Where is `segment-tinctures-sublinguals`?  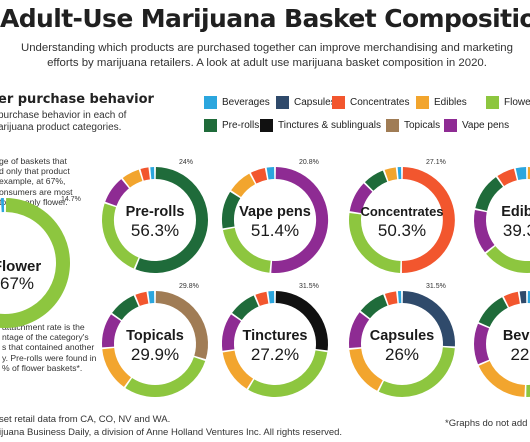
segment-tinctures-sublinguals is located at coordinates (301, 321).